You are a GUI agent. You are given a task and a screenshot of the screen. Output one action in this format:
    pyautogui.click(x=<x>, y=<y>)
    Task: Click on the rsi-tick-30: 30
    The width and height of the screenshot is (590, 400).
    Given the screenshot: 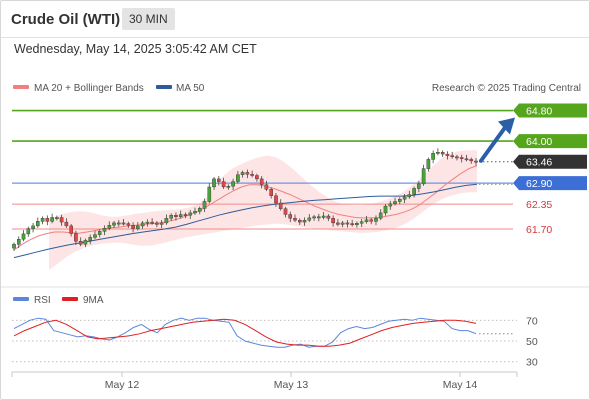 What is the action you would take?
    pyautogui.click(x=532, y=363)
    